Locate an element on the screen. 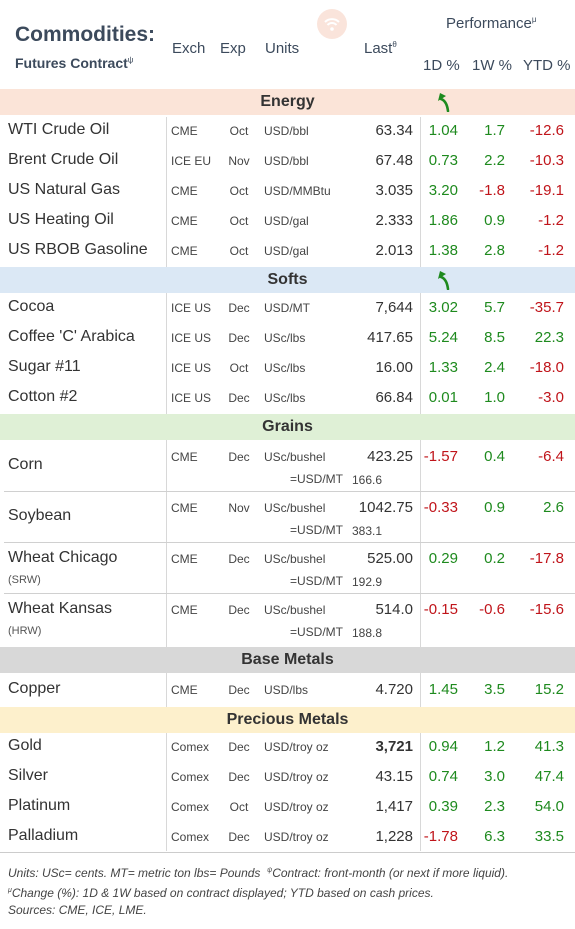 The width and height of the screenshot is (575, 929). section-energy: Energy is located at coordinates (287, 102).